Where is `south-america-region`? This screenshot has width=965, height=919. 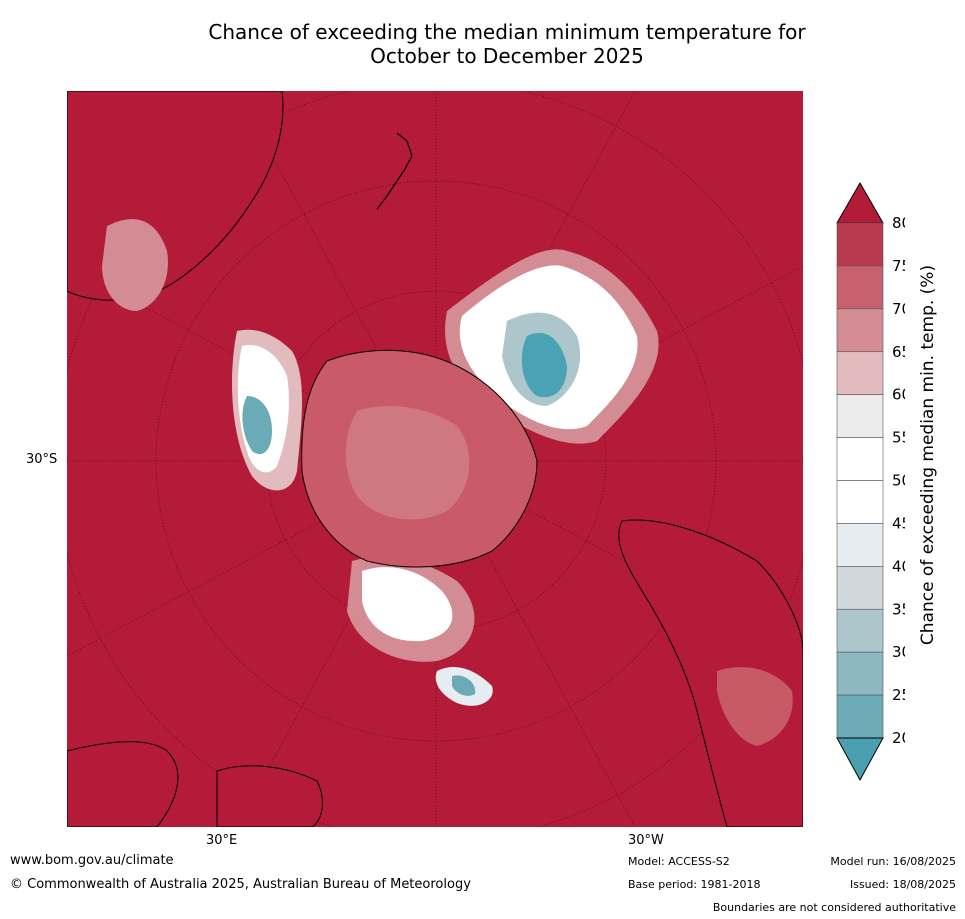
south-america-region is located at coordinates (710, 673).